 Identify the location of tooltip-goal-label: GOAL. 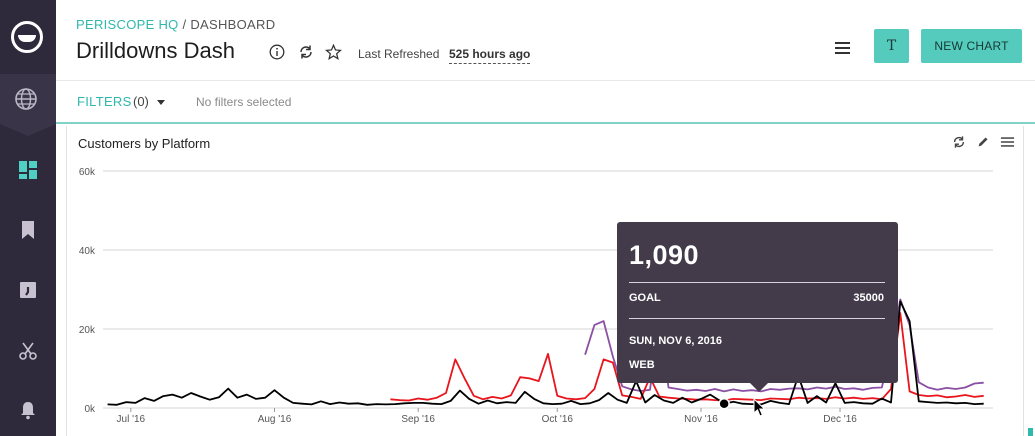
(645, 298).